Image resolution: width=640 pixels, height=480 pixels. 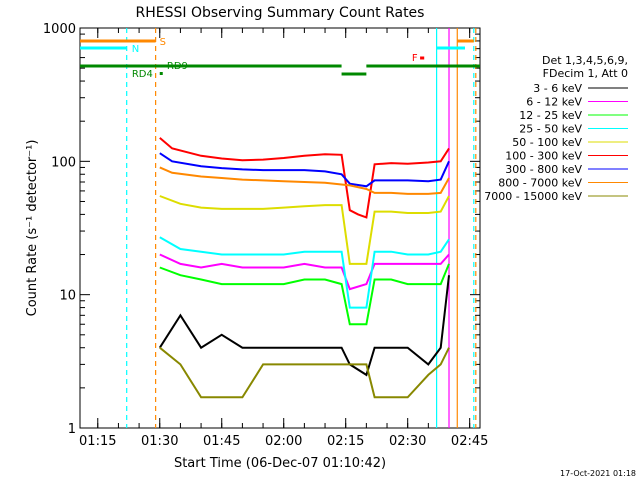 What do you see at coordinates (598, 473) in the screenshot?
I see `footer-date: 17-Oct-2021 01:18` at bounding box center [598, 473].